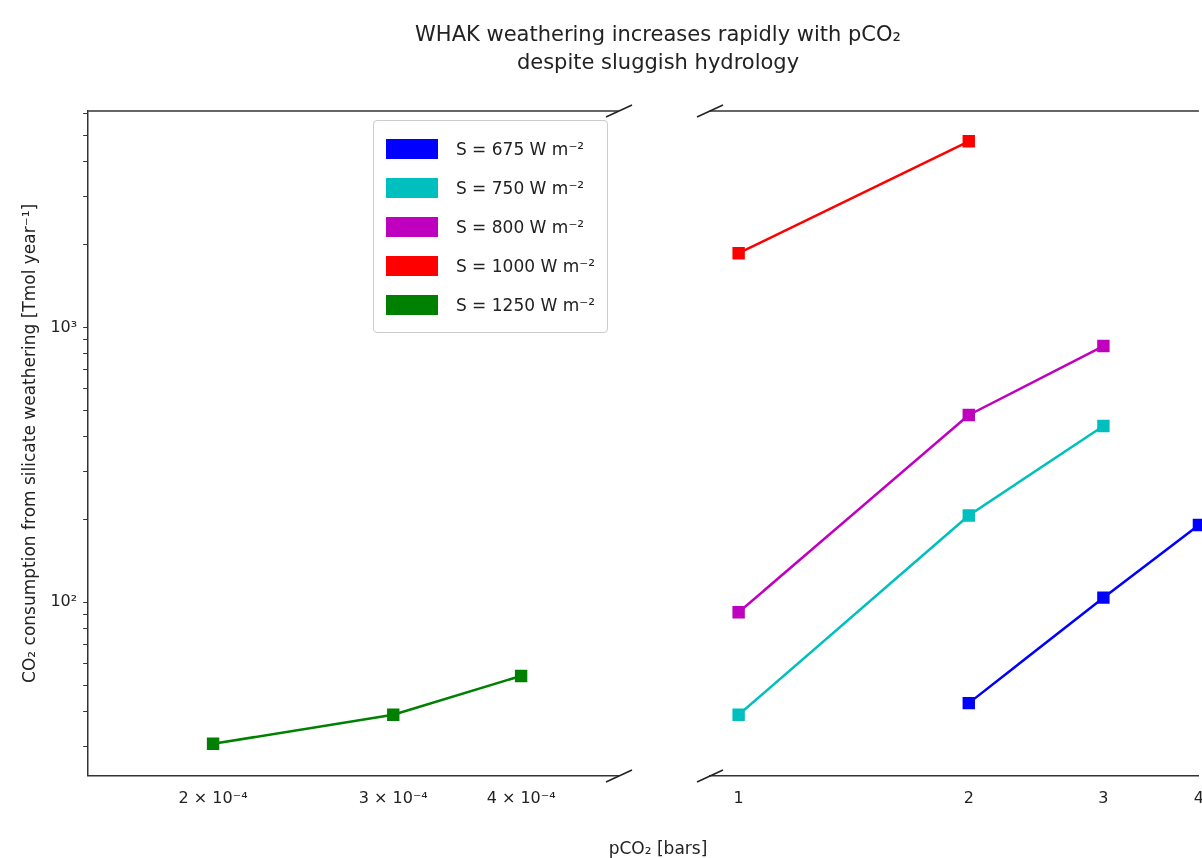 The image size is (1202, 858). I want to click on x-tick-label: 4 × 10⁻⁴, so click(521, 797).